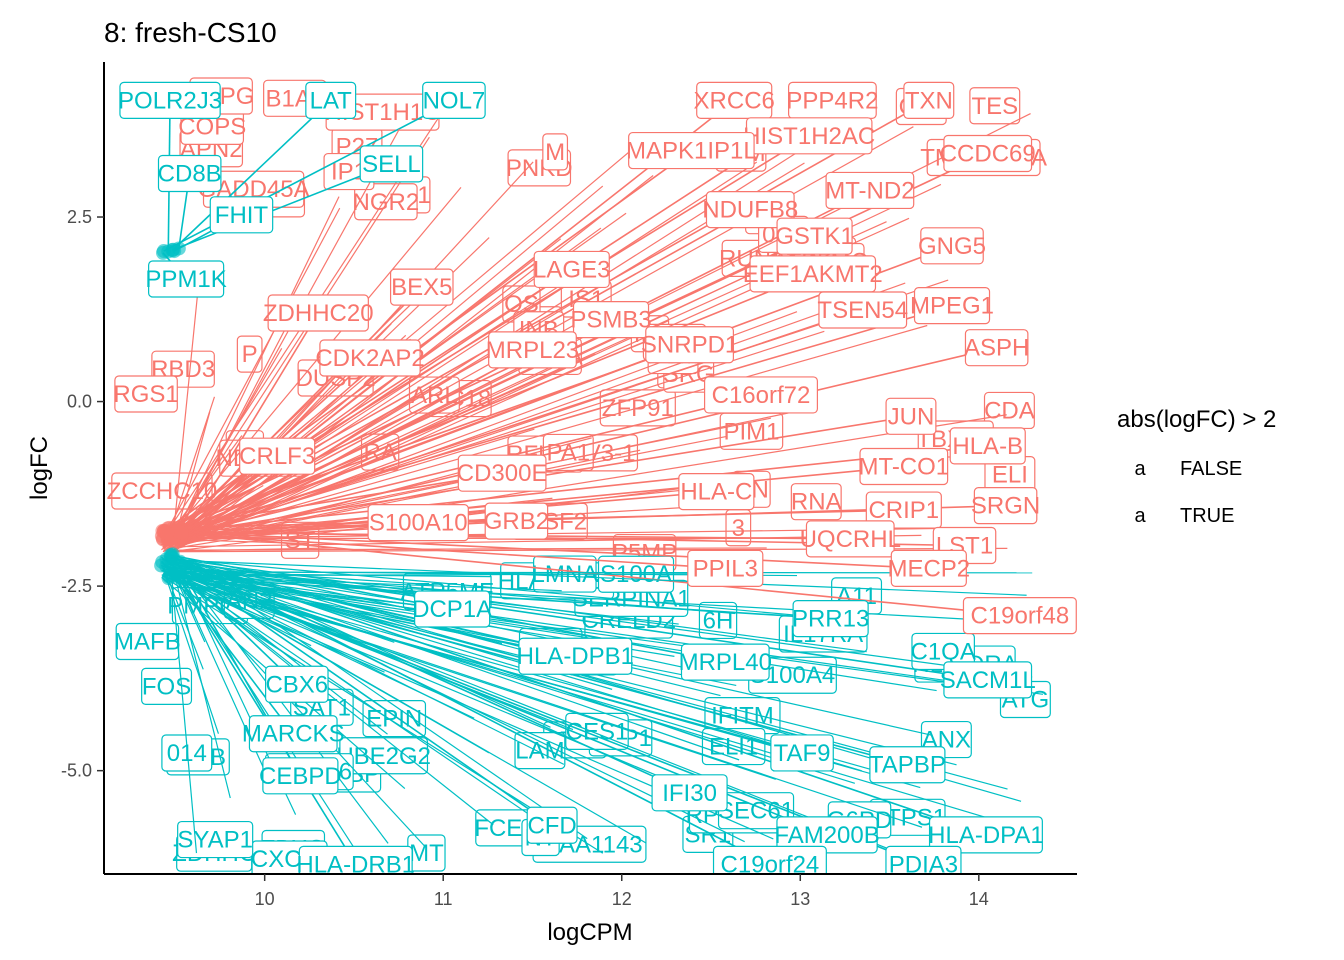 The height and width of the screenshot is (960, 1344). What do you see at coordinates (82, 494) in the screenshot?
I see `y-axis-ticks: 2.5 0.0 -2.5 -5.0` at bounding box center [82, 494].